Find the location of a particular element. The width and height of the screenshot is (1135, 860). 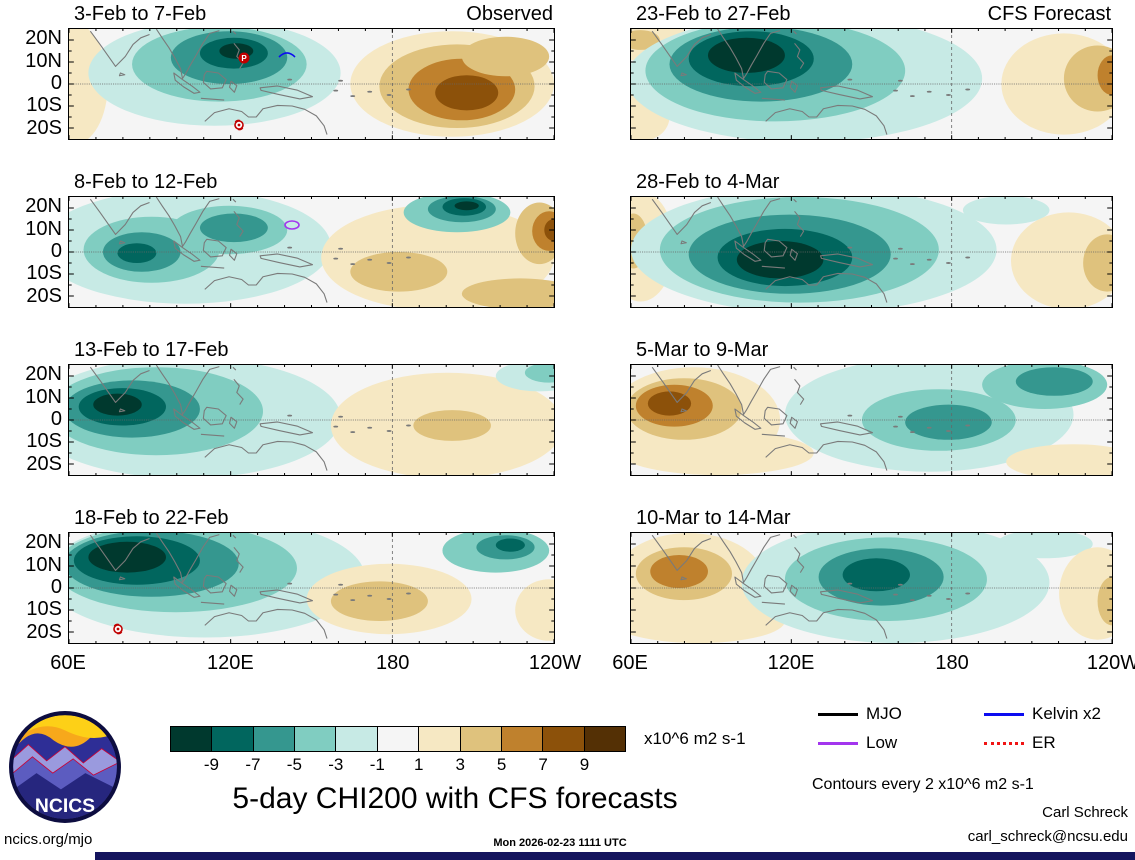

colorbar-tick: 3 is located at coordinates (460, 764).